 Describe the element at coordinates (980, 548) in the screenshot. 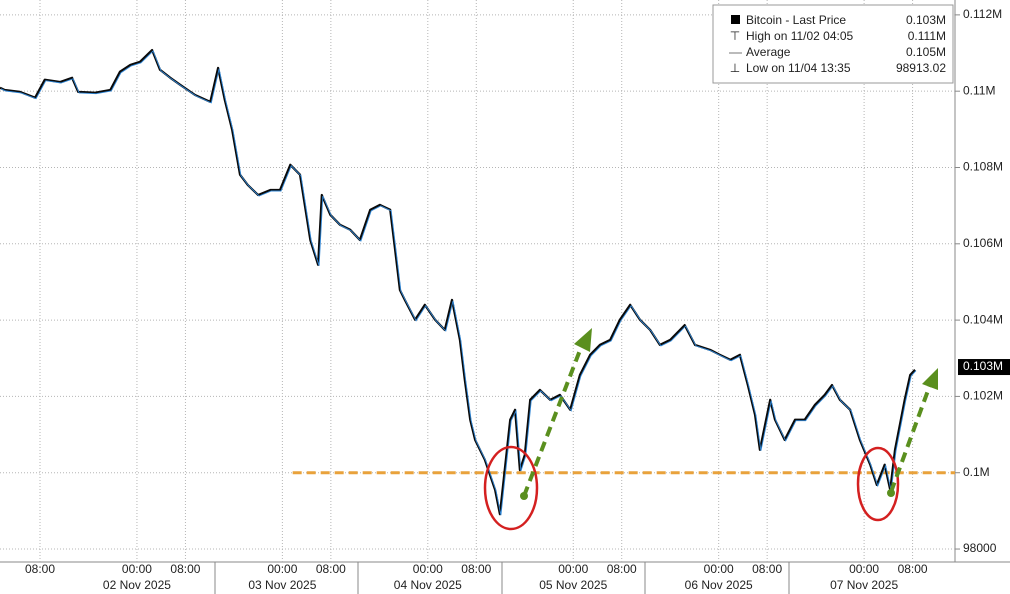

I see `y-tick-label: 98000` at that location.